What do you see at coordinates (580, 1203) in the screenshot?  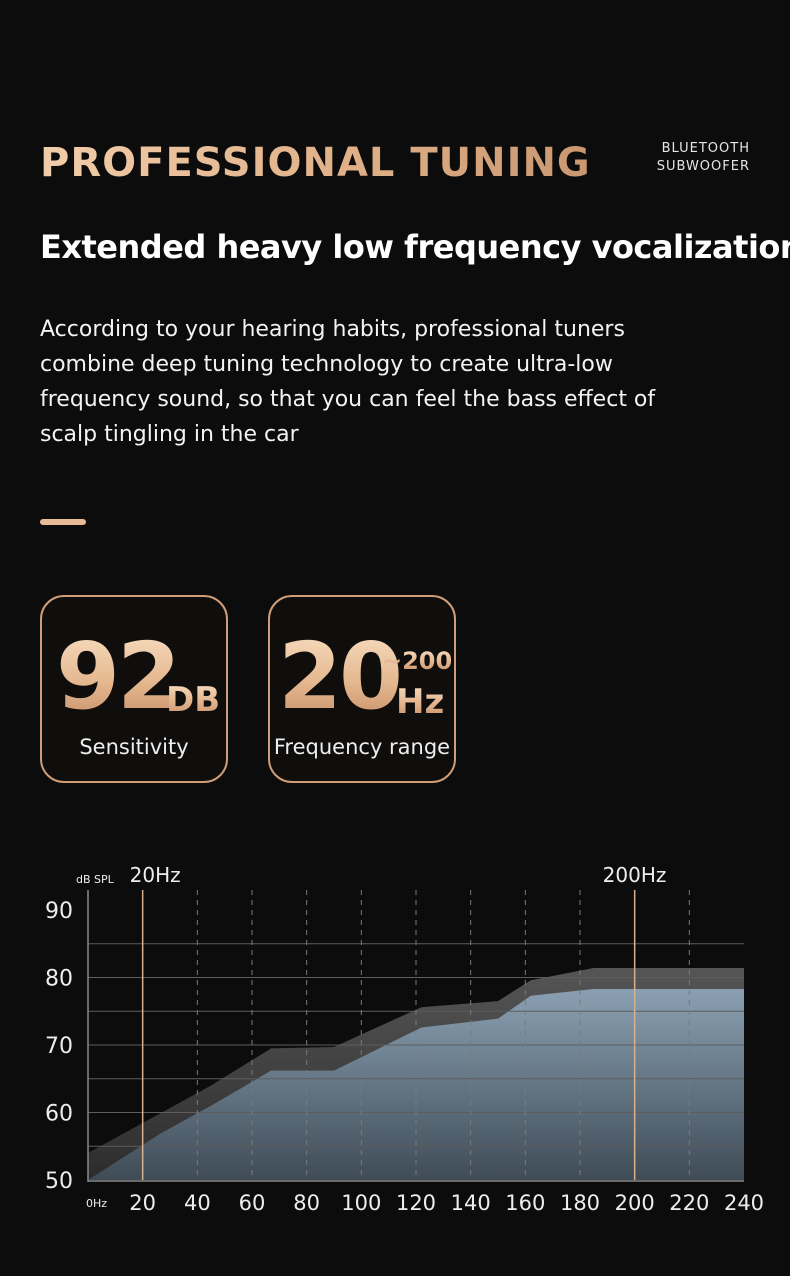 I see `x-tick-label: 180` at bounding box center [580, 1203].